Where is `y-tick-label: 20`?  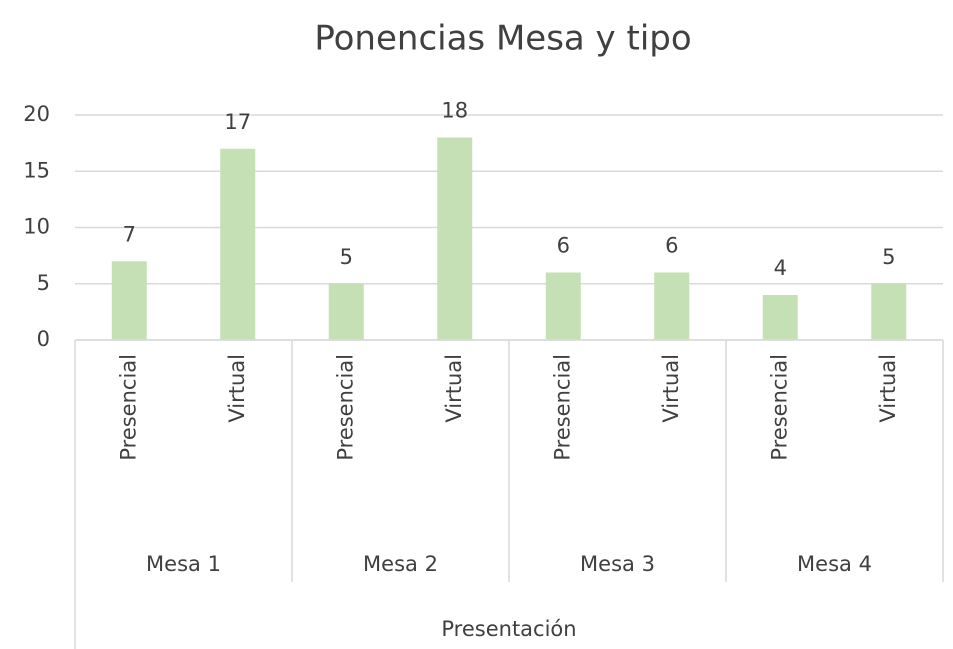
y-tick-label: 20 is located at coordinates (36, 114).